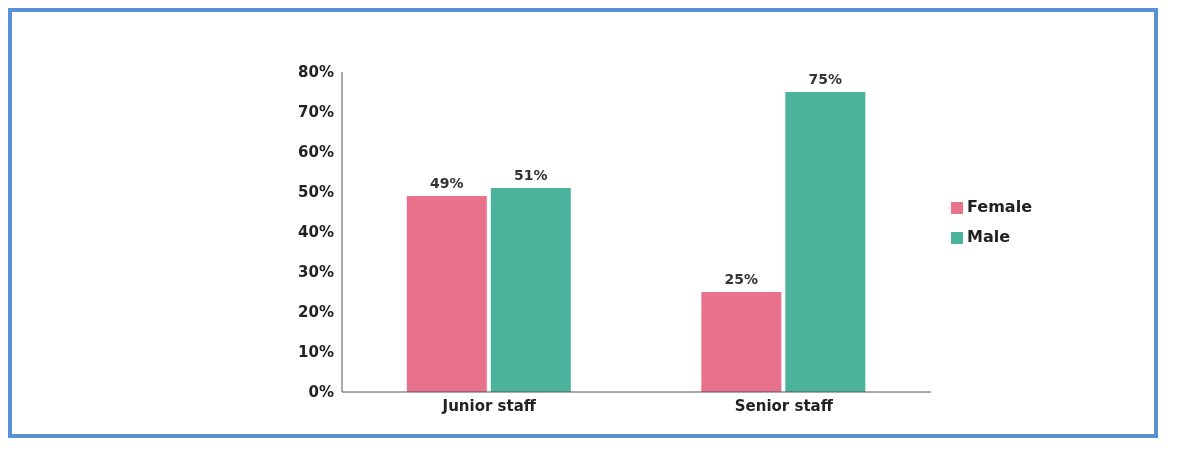 The height and width of the screenshot is (463, 1182). What do you see at coordinates (999, 206) in the screenshot?
I see `legend-label: Female` at bounding box center [999, 206].